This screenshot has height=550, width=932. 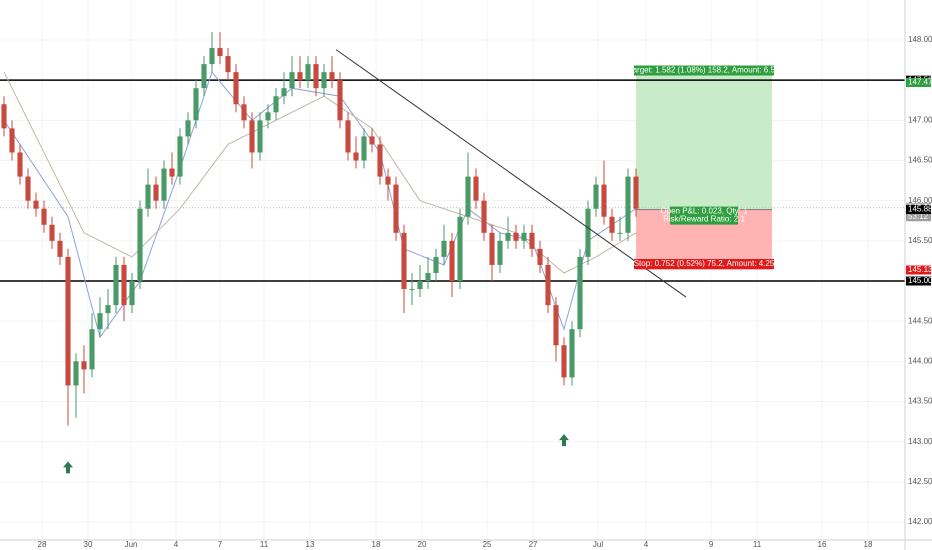 What do you see at coordinates (466, 545) in the screenshot?
I see `time-axis` at bounding box center [466, 545].